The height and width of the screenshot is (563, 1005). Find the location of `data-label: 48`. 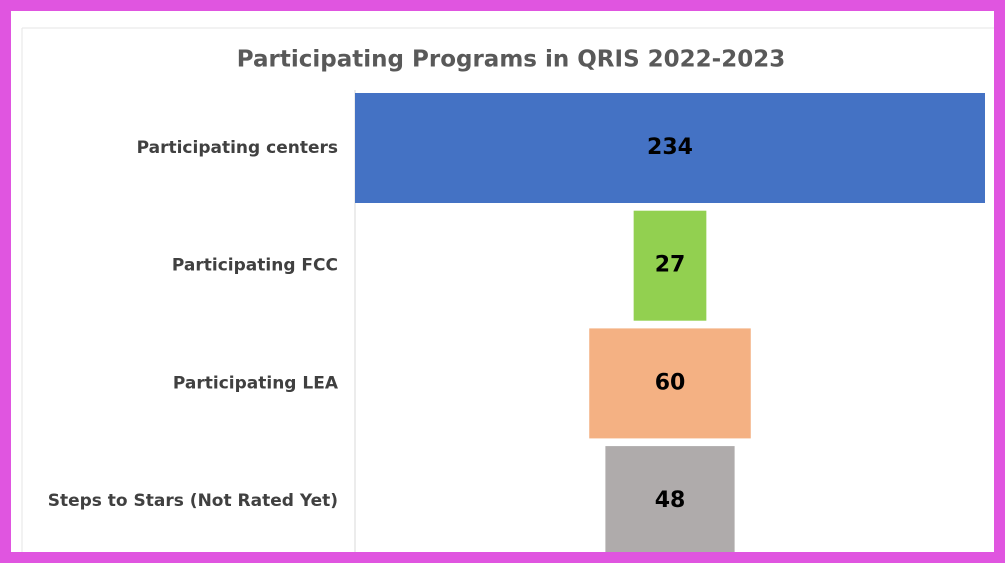

data-label: 48 is located at coordinates (670, 500).